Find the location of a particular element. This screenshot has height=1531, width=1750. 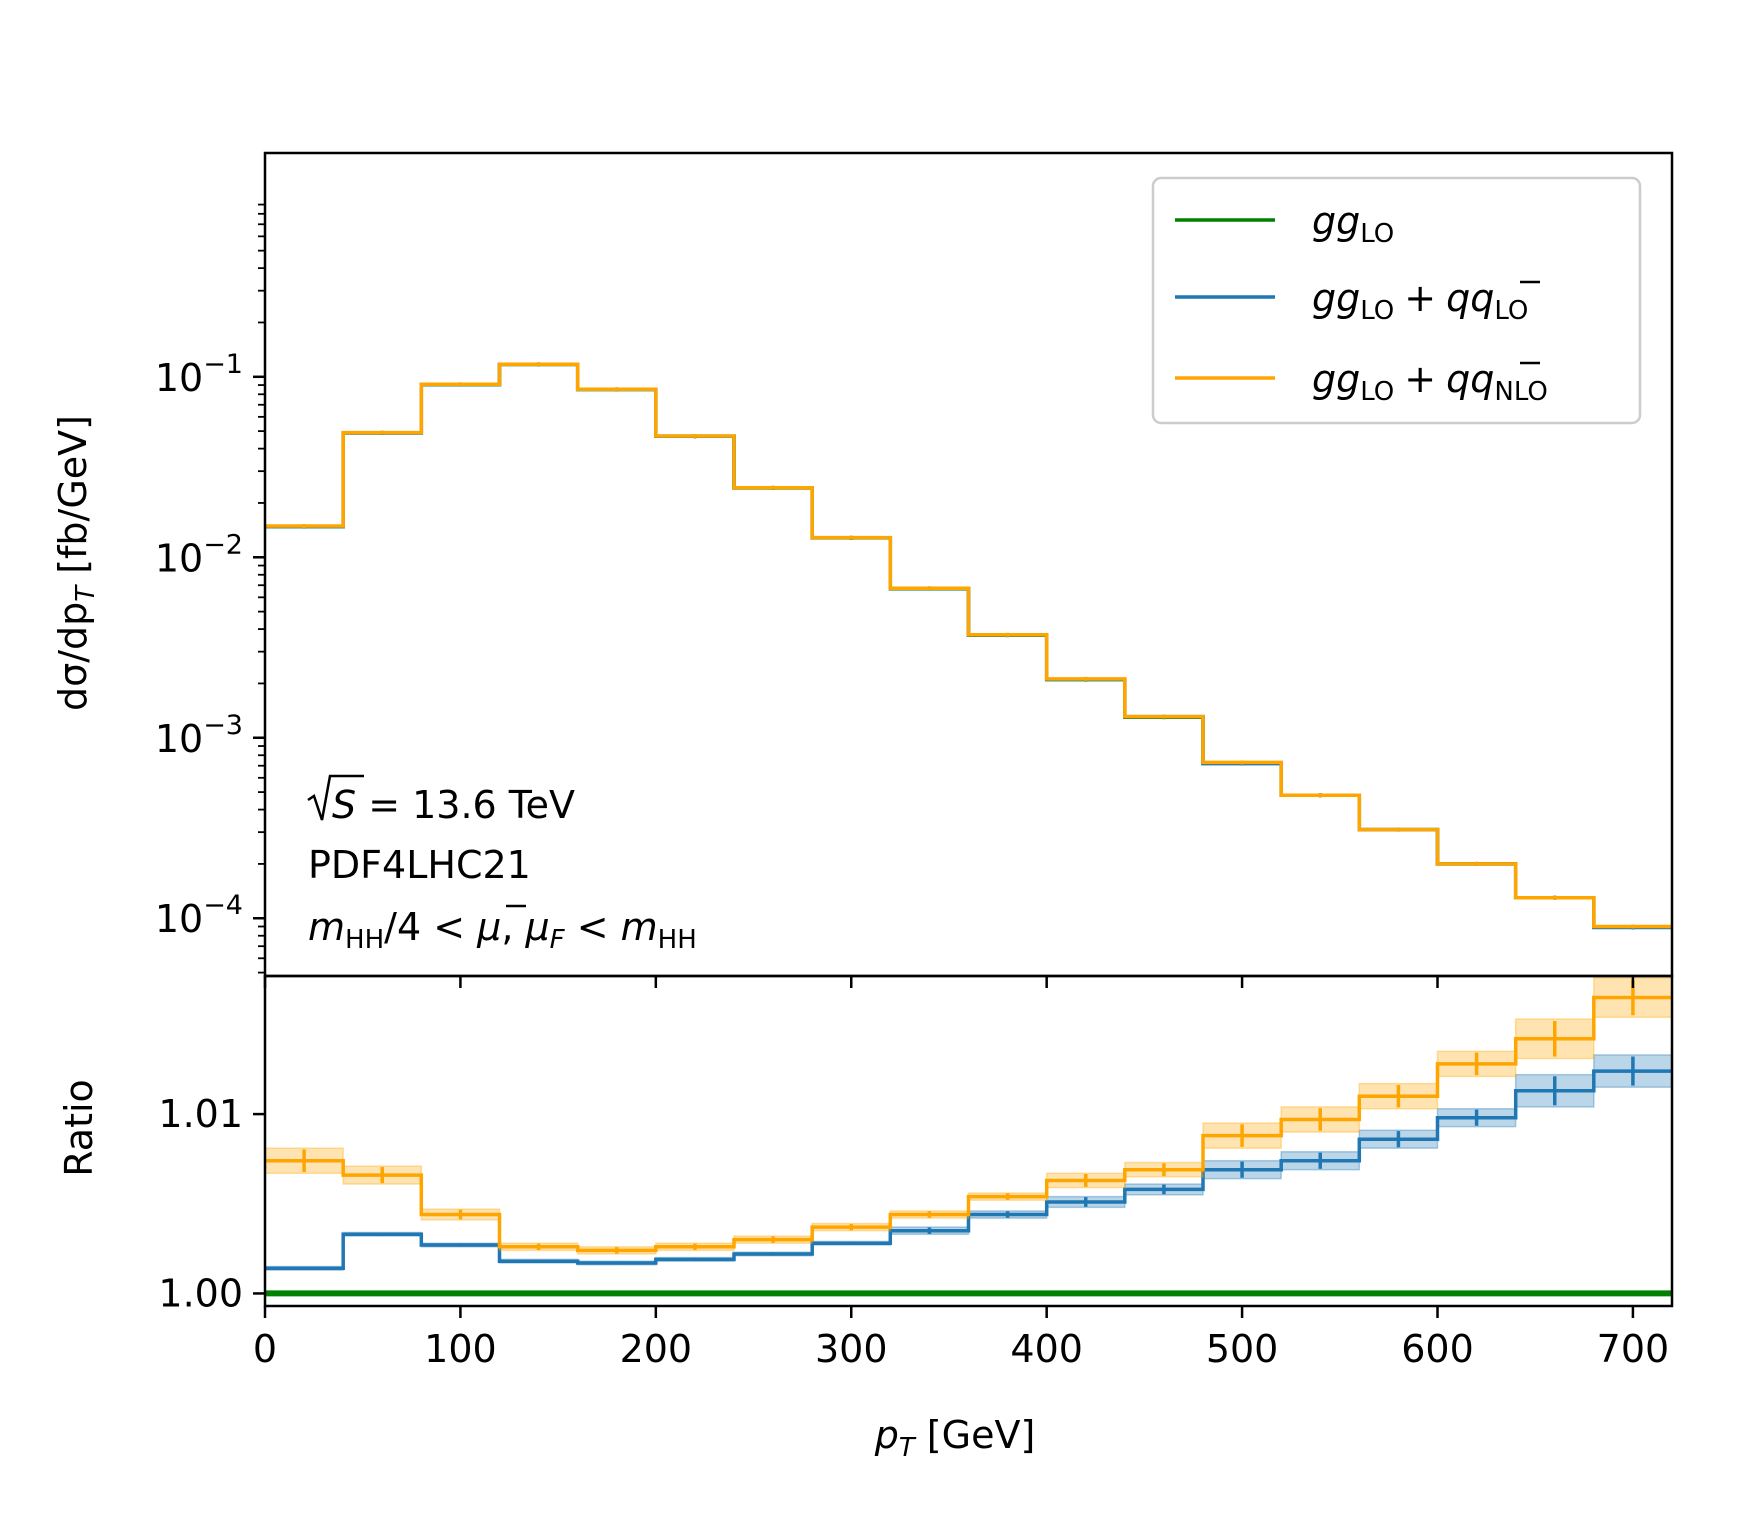

legend-label-gg-lo-qq-lo: ggLO + qqLO is located at coordinates (1420, 301).